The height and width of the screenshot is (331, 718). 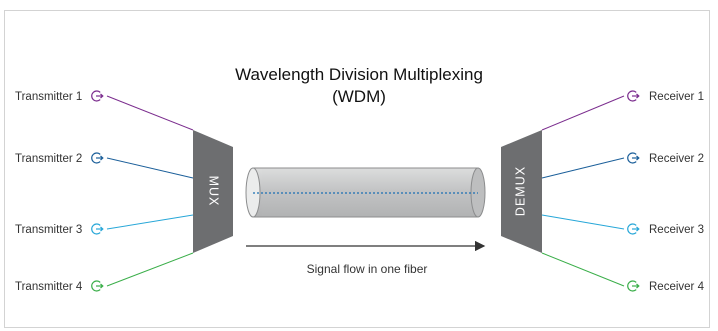 What do you see at coordinates (359, 96) in the screenshot?
I see `diagram-title-line2: (WDM)` at bounding box center [359, 96].